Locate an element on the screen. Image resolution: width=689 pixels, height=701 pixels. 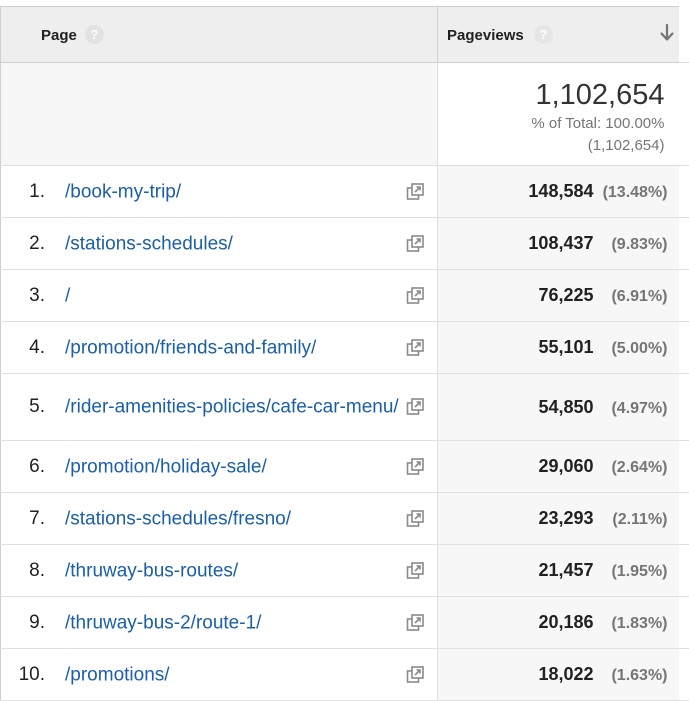
pageviews-value: 76,225 is located at coordinates (565, 295).